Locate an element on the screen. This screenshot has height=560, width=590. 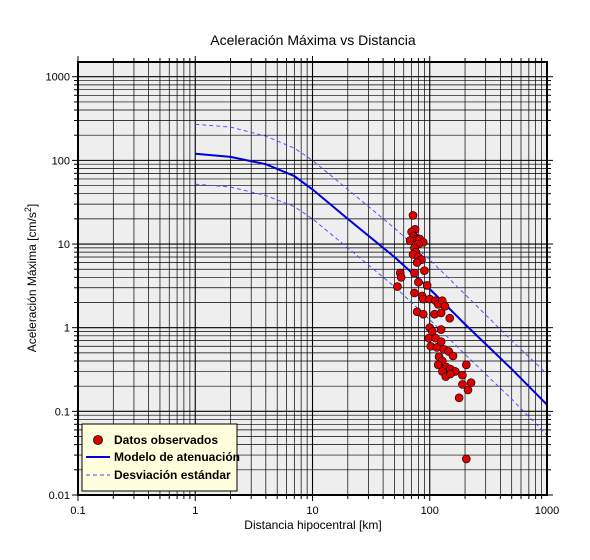
y-tick-label: 1 is located at coordinates (67, 329).